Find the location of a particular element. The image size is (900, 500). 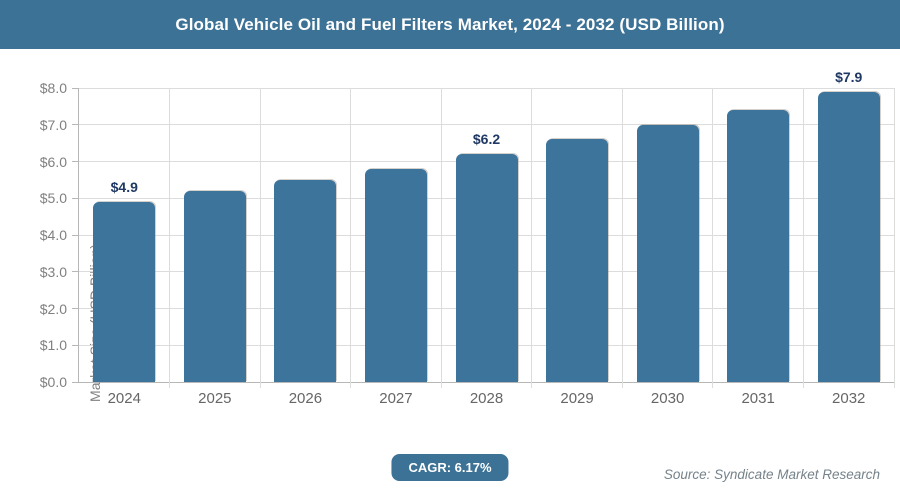

y-tick-label: $7.0 is located at coordinates (53, 124).